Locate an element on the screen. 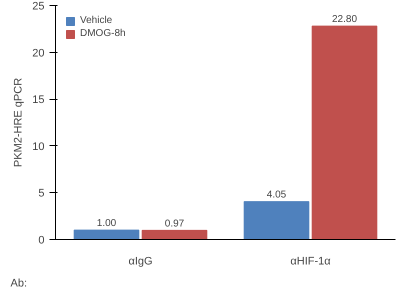 The image size is (400, 294). y-tick-label: 0 is located at coordinates (41, 240).